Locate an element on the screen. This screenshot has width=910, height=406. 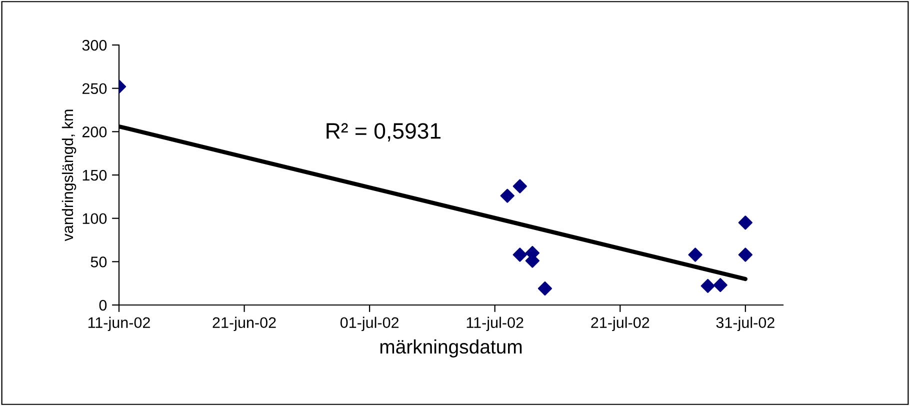
y-axis-title: vandringslängd, km is located at coordinates (69, 176).